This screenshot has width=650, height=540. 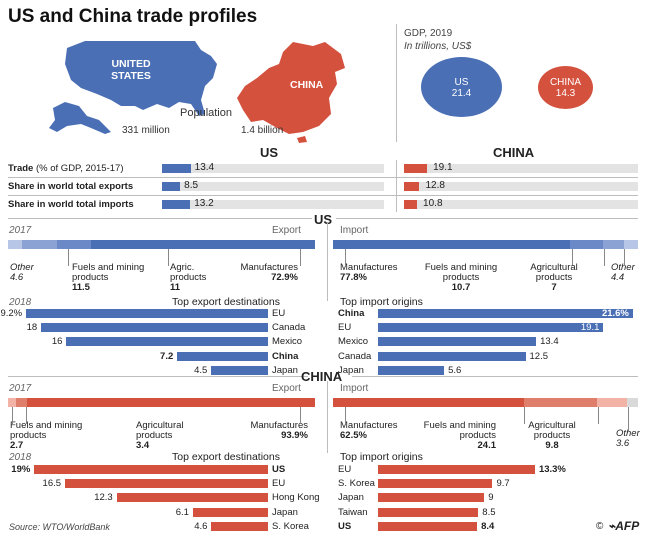 What do you see at coordinates (143, 445) in the screenshot?
I see `china-export-label-value: 3.4` at bounding box center [143, 445].